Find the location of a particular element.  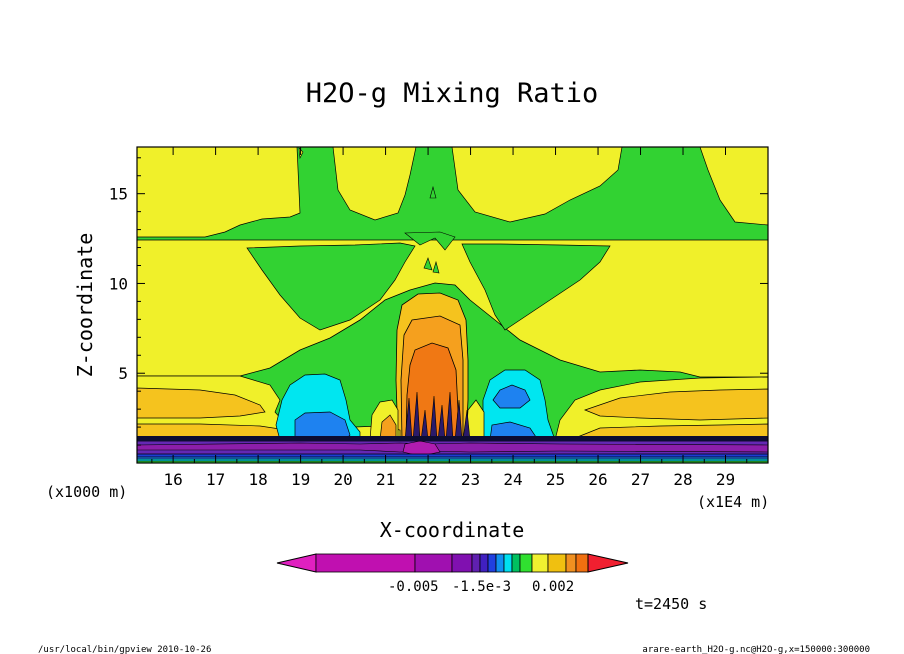

x-tick-label: 26 is located at coordinates (597, 479).